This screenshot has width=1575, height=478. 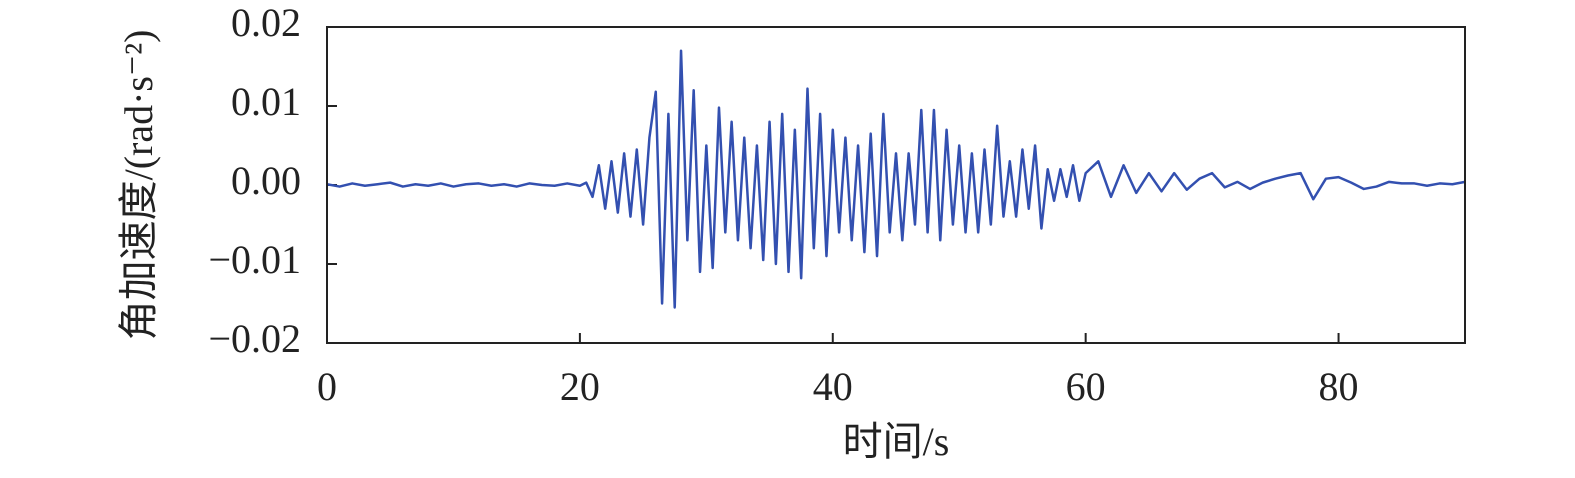 What do you see at coordinates (1339, 386) in the screenshot?
I see `x-tick-label: 80` at bounding box center [1339, 386].